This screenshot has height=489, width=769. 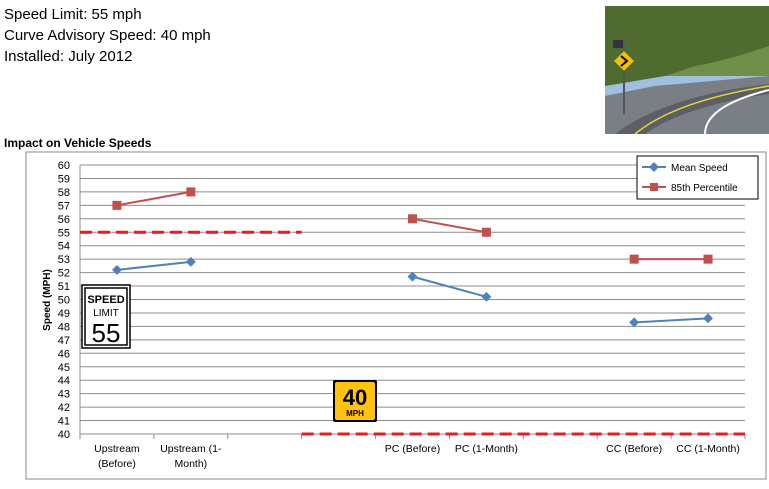 I want to click on legend: Mean Speed 85th Percentile, so click(x=697, y=177).